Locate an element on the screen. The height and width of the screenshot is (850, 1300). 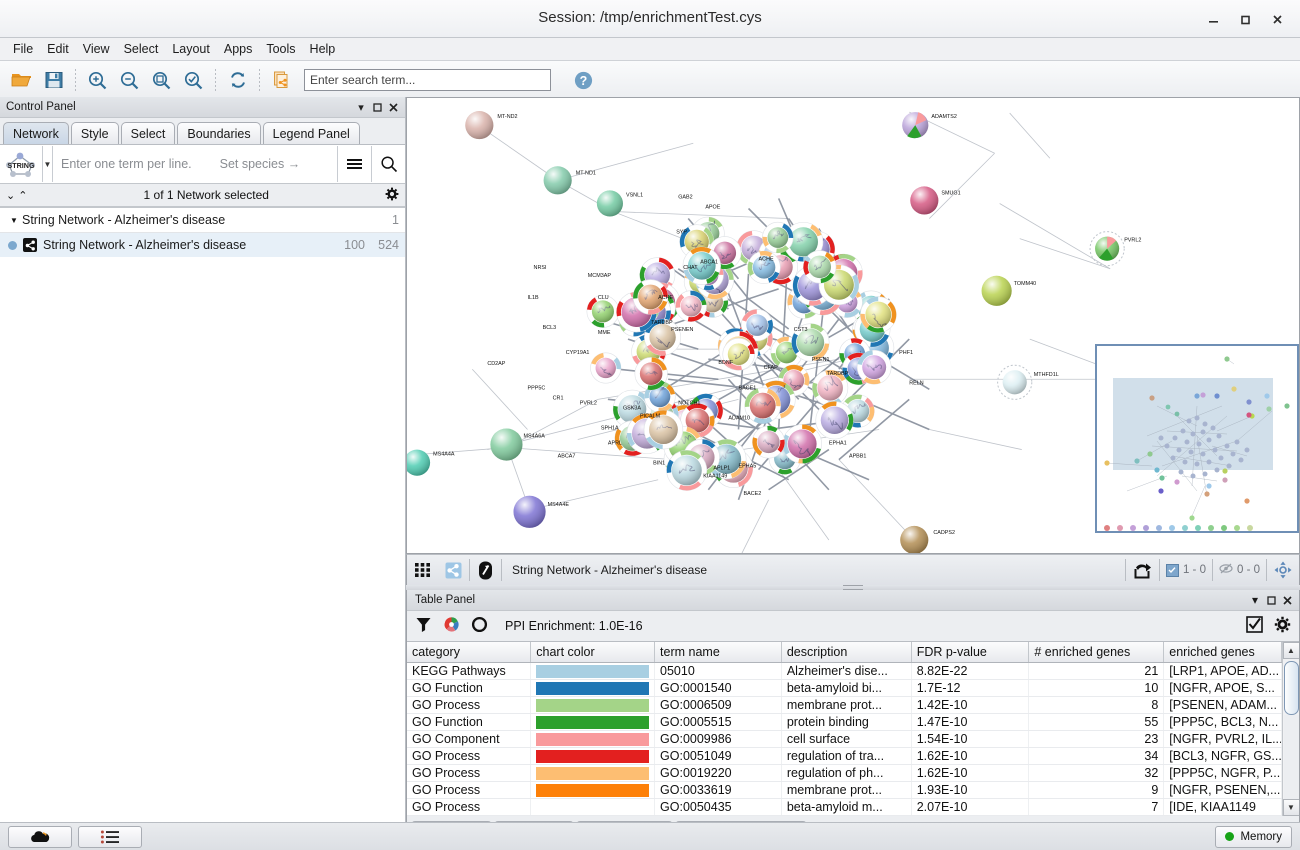
tab-network: Network is located at coordinates (36, 133).